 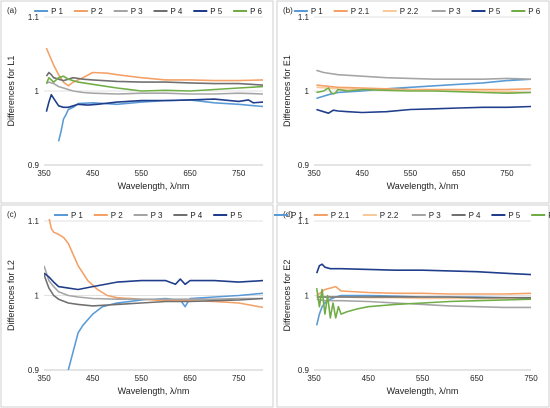 I want to click on y-axis-title: Differences for E1, so click(x=287, y=91).